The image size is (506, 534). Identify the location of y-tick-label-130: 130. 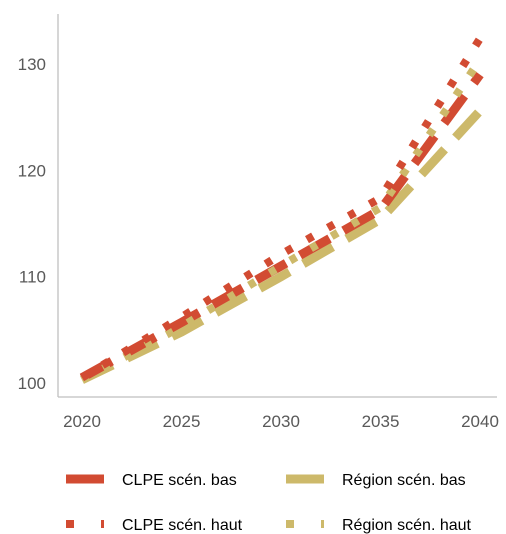
(32, 64).